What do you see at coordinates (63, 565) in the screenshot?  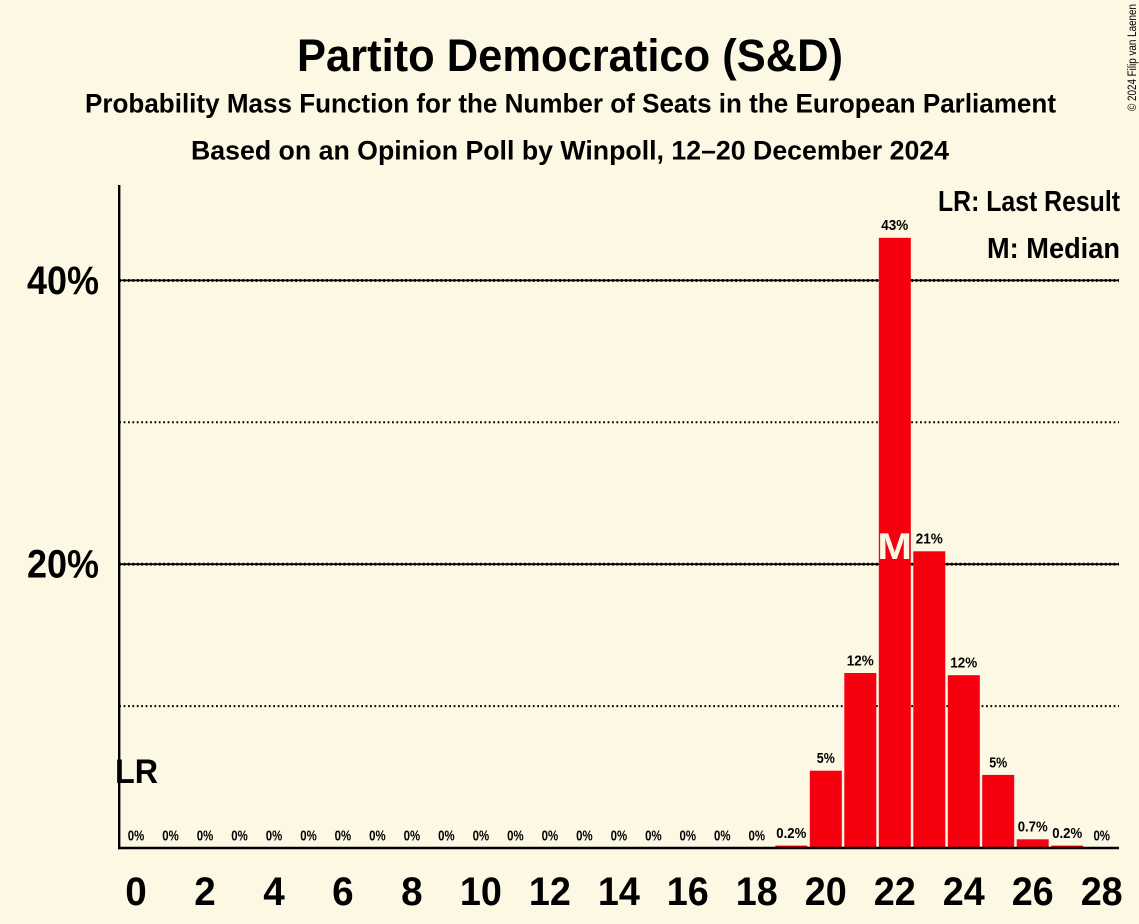 I see `svg-text: 20%` at bounding box center [63, 565].